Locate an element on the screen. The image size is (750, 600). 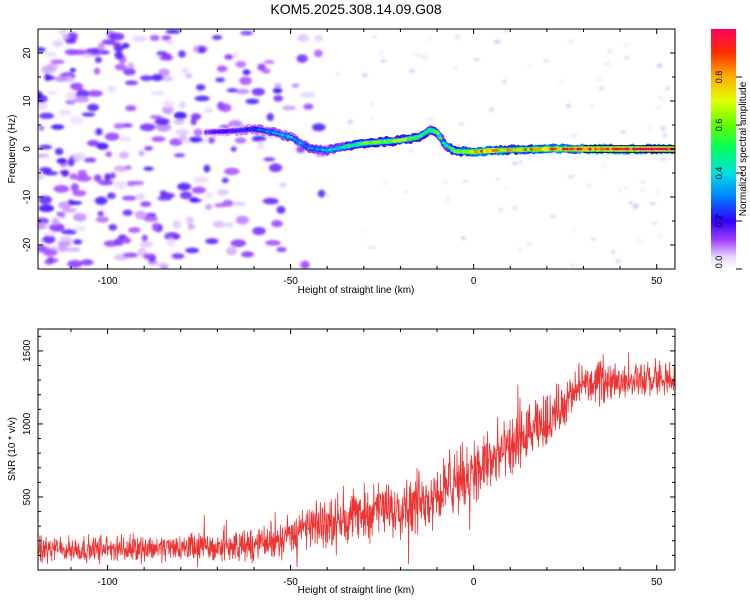
y-tick-label: -20 is located at coordinates (27, 244).